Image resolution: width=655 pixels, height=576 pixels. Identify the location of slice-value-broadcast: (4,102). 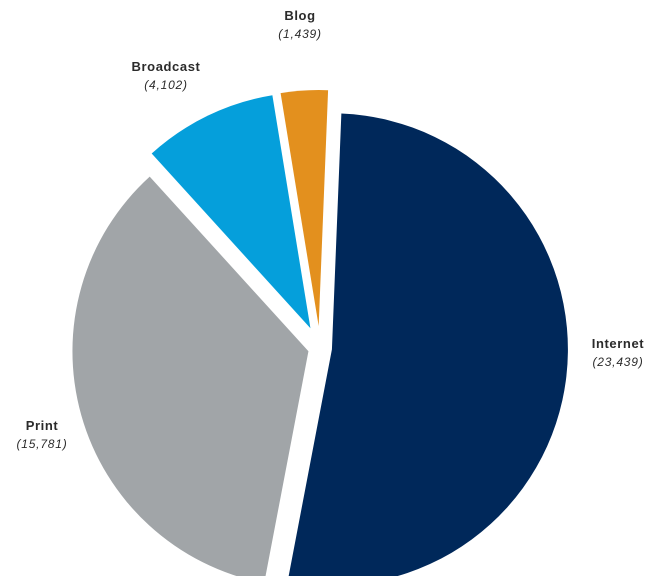
(166, 85).